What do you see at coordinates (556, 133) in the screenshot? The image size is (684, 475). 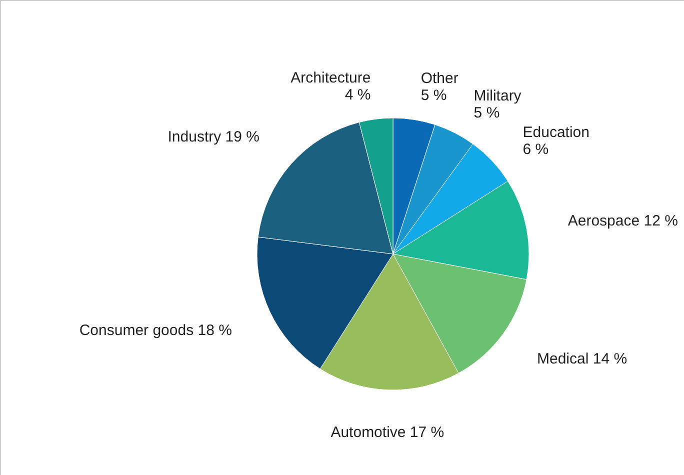 I see `slice-label: Education` at bounding box center [556, 133].